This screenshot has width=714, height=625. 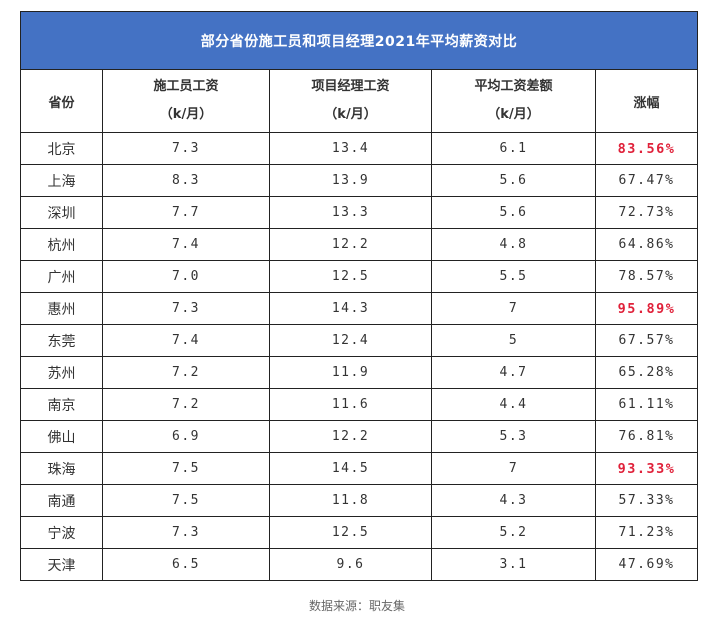 What do you see at coordinates (350, 404) in the screenshot?
I see `cell-manager-salary: 11.6` at bounding box center [350, 404].